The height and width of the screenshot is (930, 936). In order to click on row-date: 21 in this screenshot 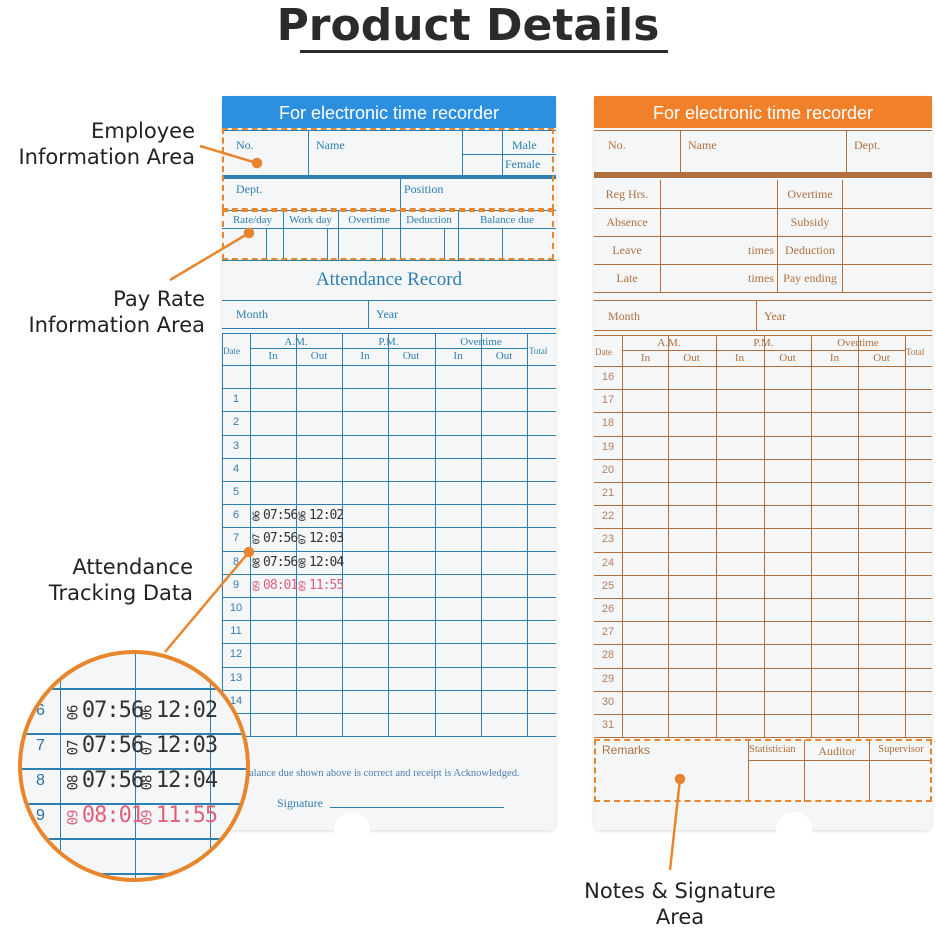, I will do `click(608, 493)`.